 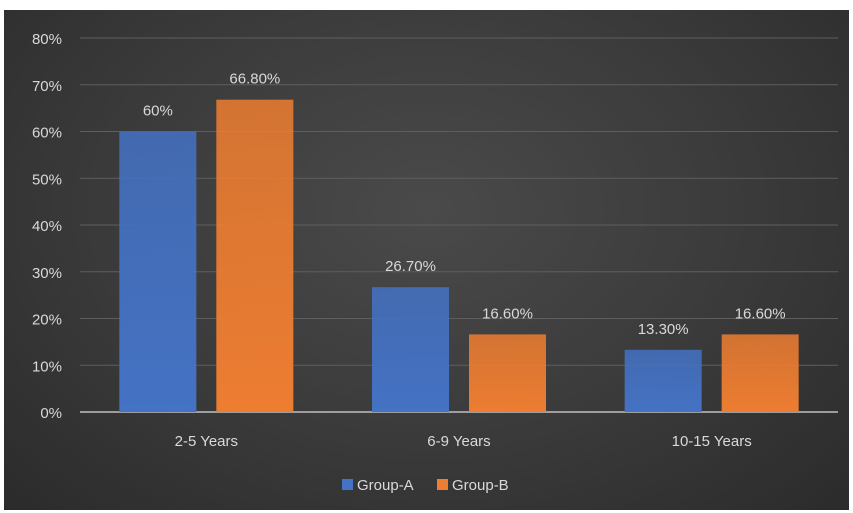 I want to click on x-tick-label: 10-15 Years, so click(x=712, y=441).